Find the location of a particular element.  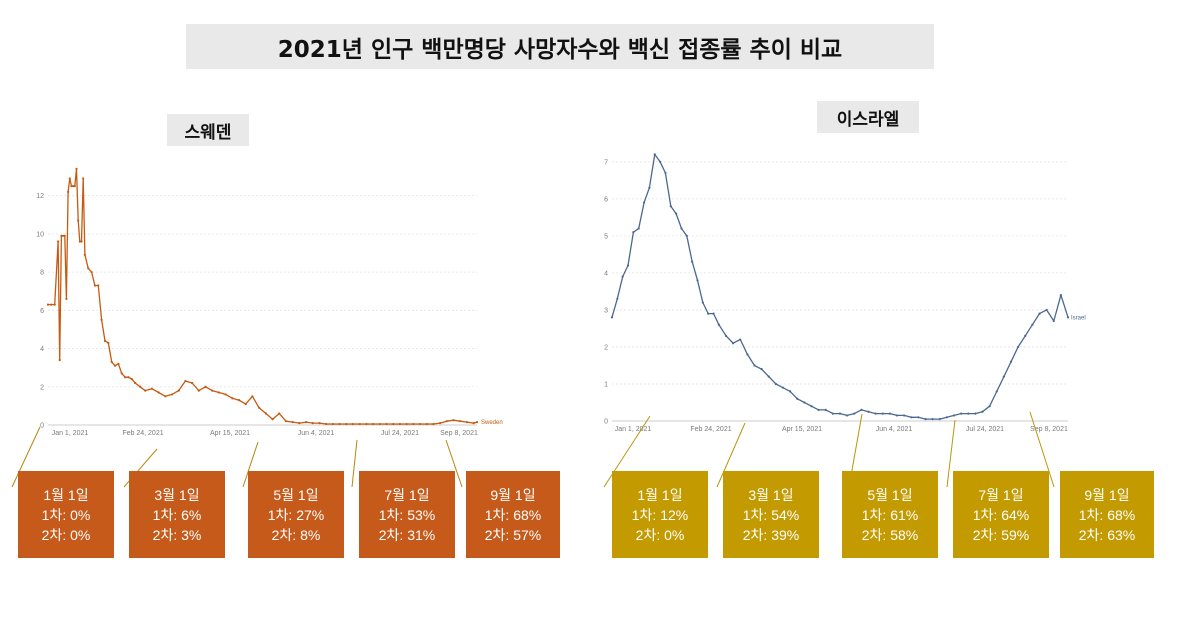

milestone-dose1: 1차: 0% is located at coordinates (66, 514).